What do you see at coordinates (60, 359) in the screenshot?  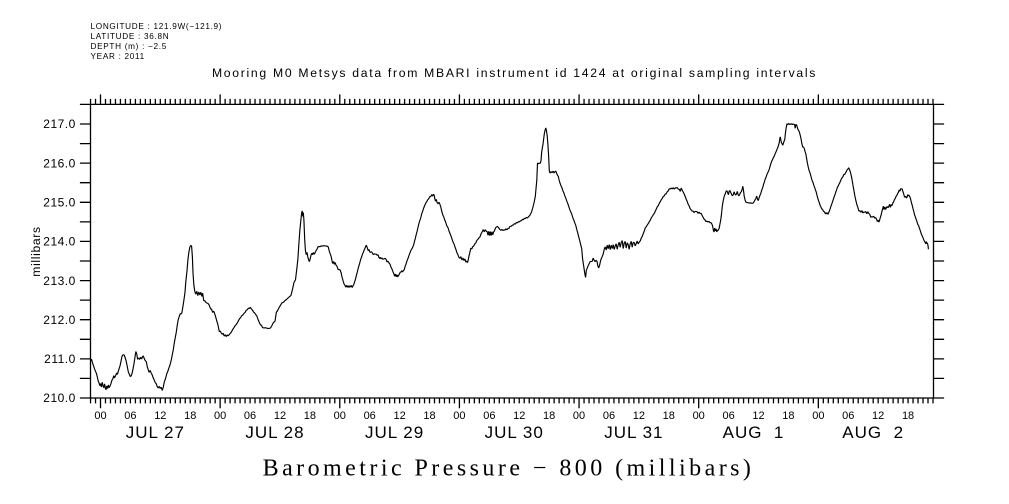 I see `svg-text: 211.0` at bounding box center [60, 359].